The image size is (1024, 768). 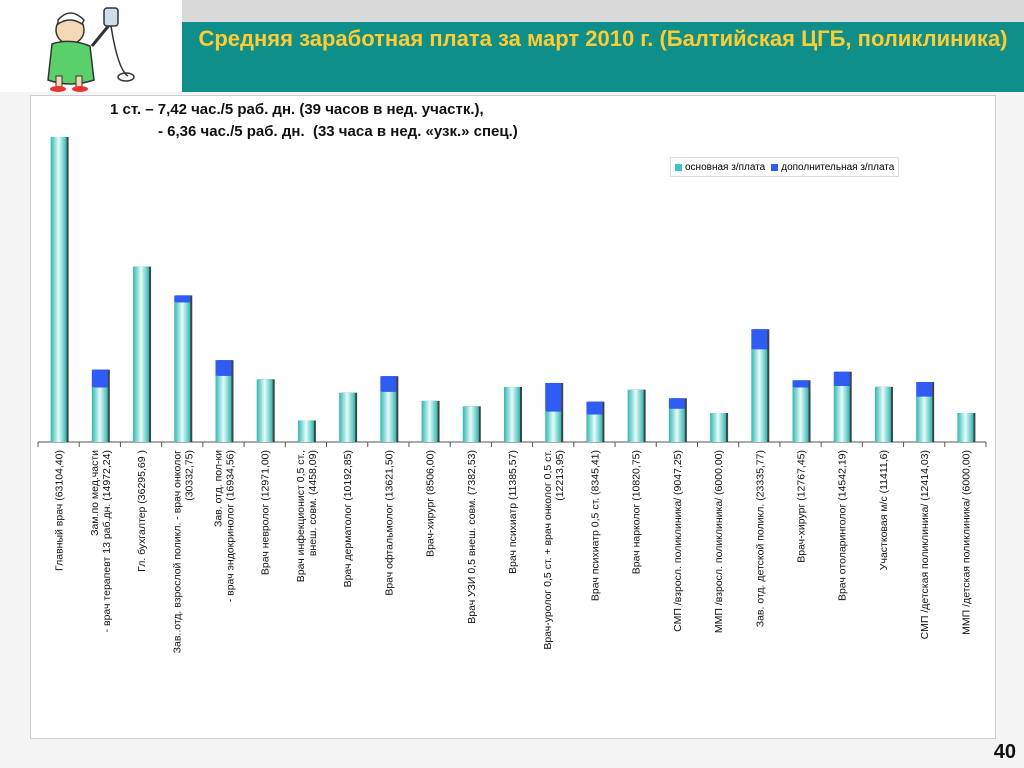 I want to click on legend-swatch-base, so click(x=678, y=167).